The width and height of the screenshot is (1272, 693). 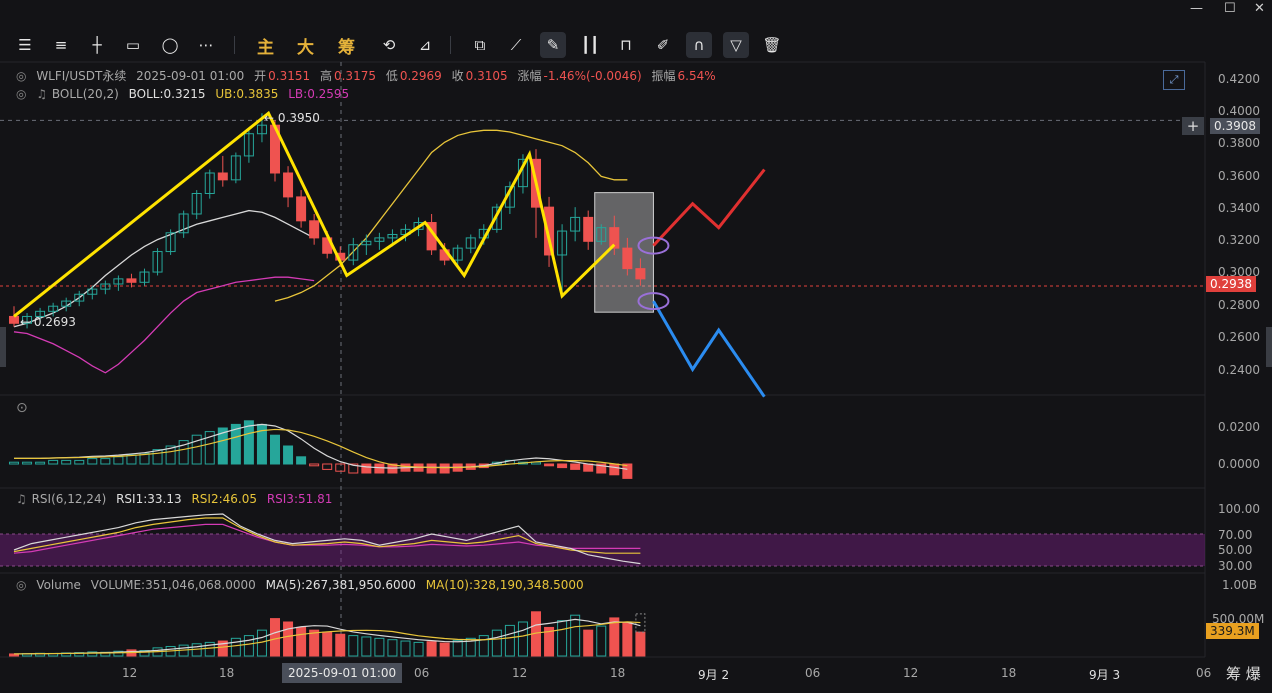 I want to click on price-tick: 0.4000, so click(x=1239, y=111).